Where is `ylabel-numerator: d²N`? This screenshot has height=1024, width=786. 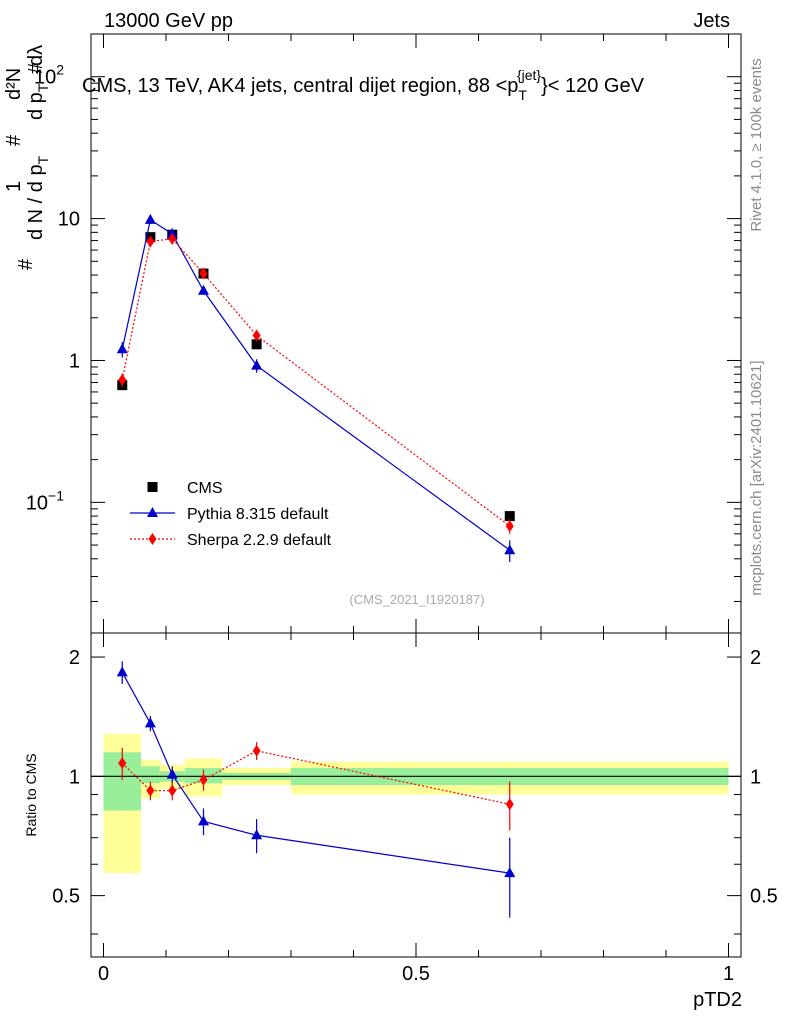 ylabel-numerator: d²N is located at coordinates (14, 84).